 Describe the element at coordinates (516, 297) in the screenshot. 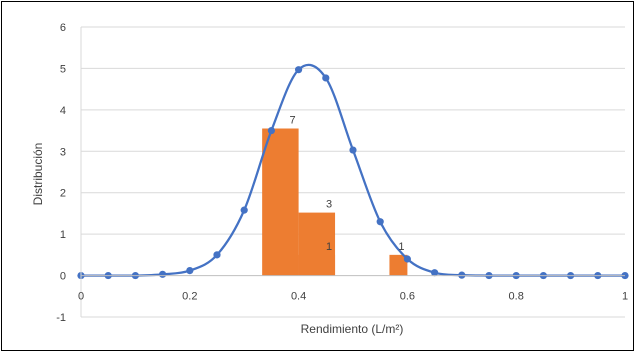

I see `x-tick-label: 0.8` at that location.